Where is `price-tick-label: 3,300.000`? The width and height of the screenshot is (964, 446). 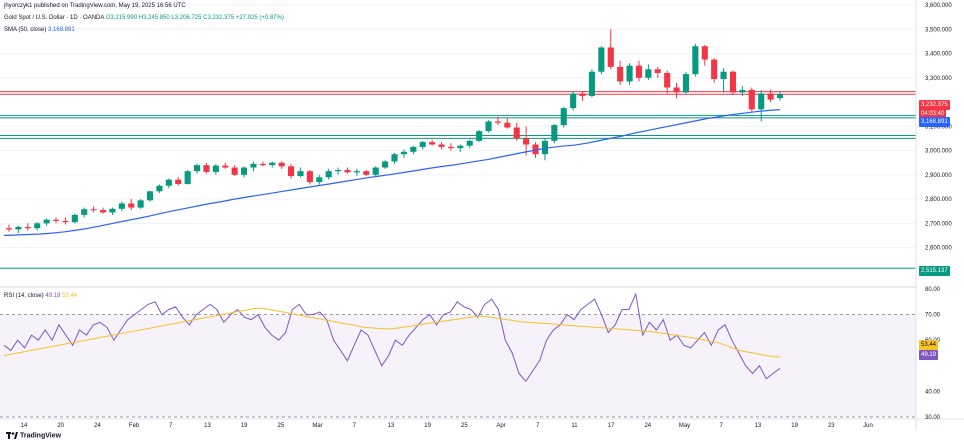
price-tick-label: 3,300.000 is located at coordinates (938, 79).